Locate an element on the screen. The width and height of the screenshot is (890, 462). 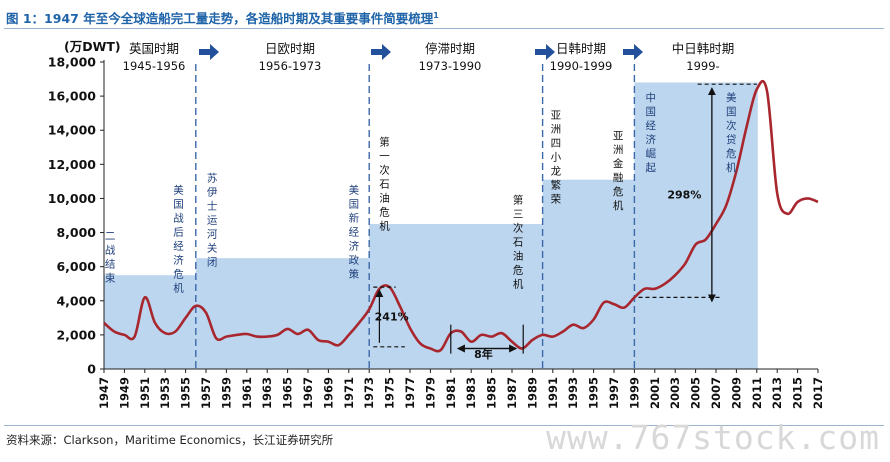
y-tick-label: 16,000 is located at coordinates (72, 96).